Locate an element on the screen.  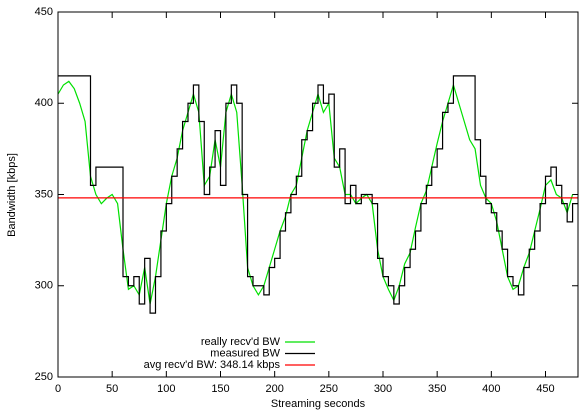
x-tick-label: 50 is located at coordinates (112, 389).